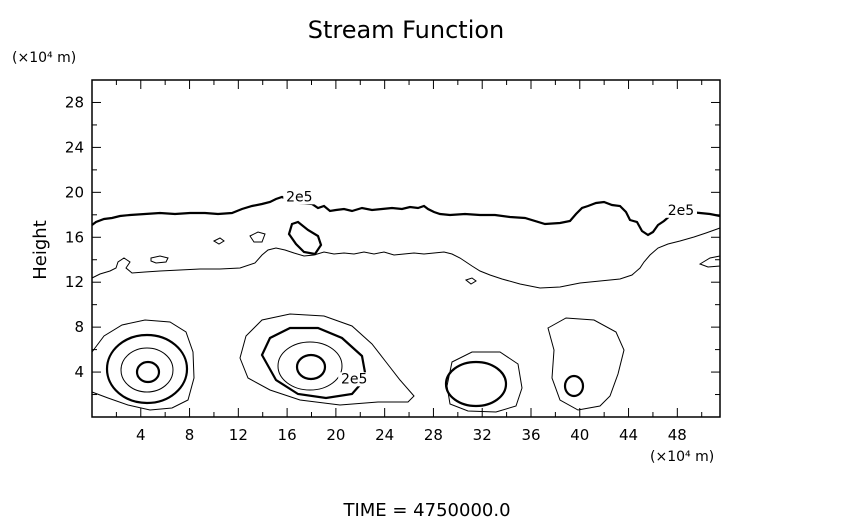  Describe the element at coordinates (384, 435) in the screenshot. I see `x-tick-label: 24` at that location.